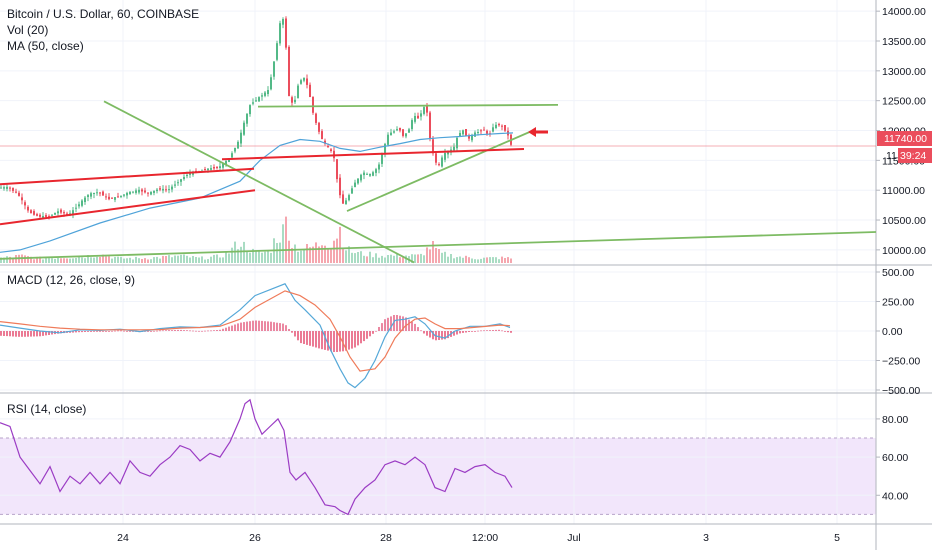  What do you see at coordinates (46, 409) in the screenshot?
I see `rsi-legend: RSI (14, close)` at bounding box center [46, 409].